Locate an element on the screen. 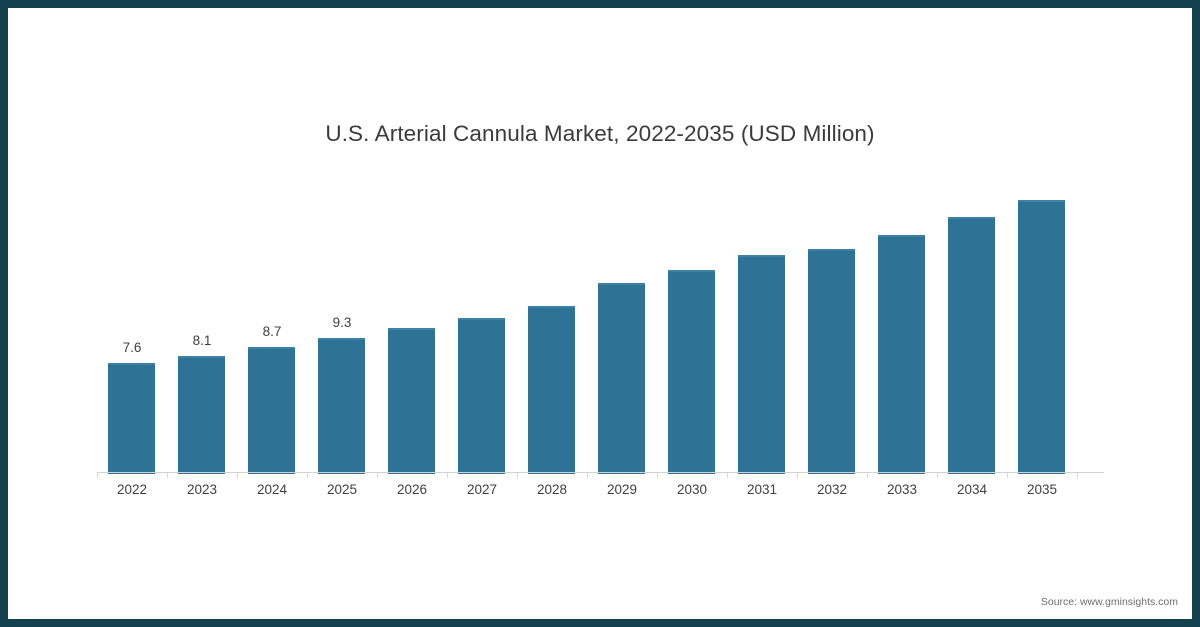  x-tick-label-2025: 2025 is located at coordinates (342, 489).